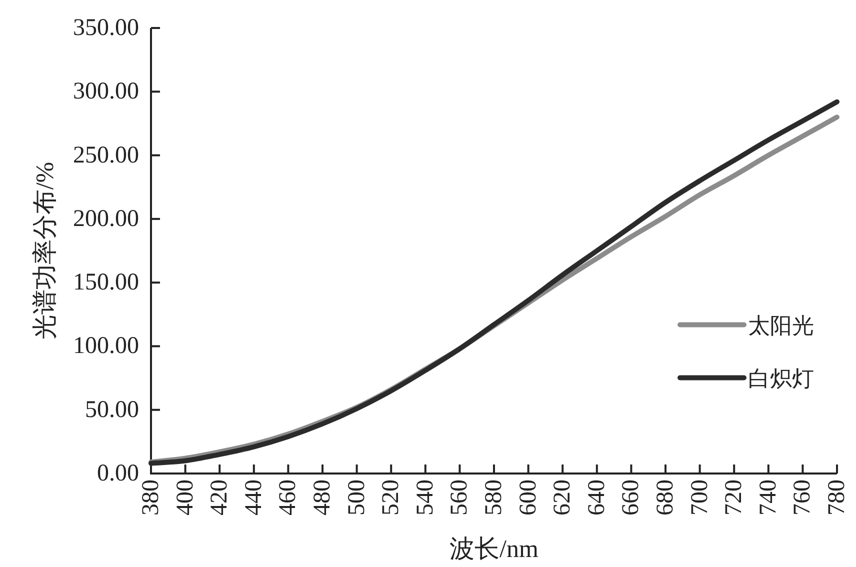 The height and width of the screenshot is (567, 856). I want to click on x-tick-label: 380, so click(151, 498).